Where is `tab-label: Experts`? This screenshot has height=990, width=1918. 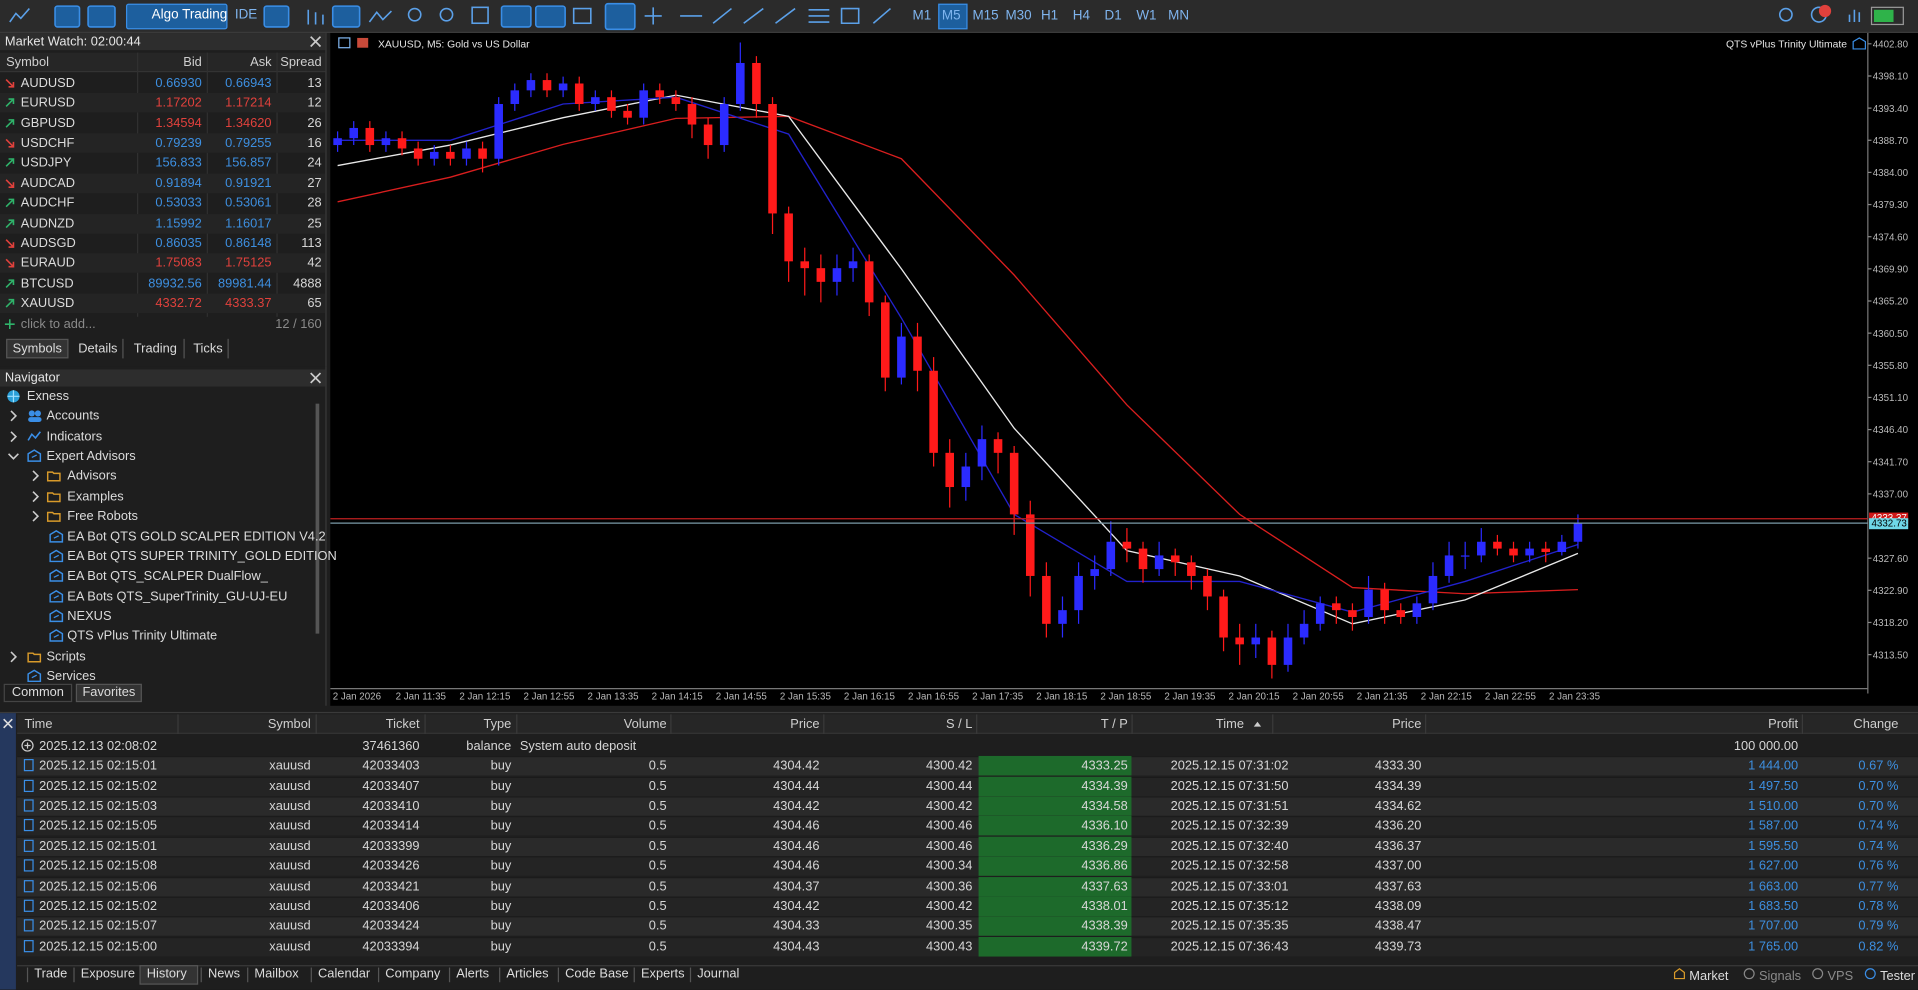 tab-label: Experts is located at coordinates (662, 974).